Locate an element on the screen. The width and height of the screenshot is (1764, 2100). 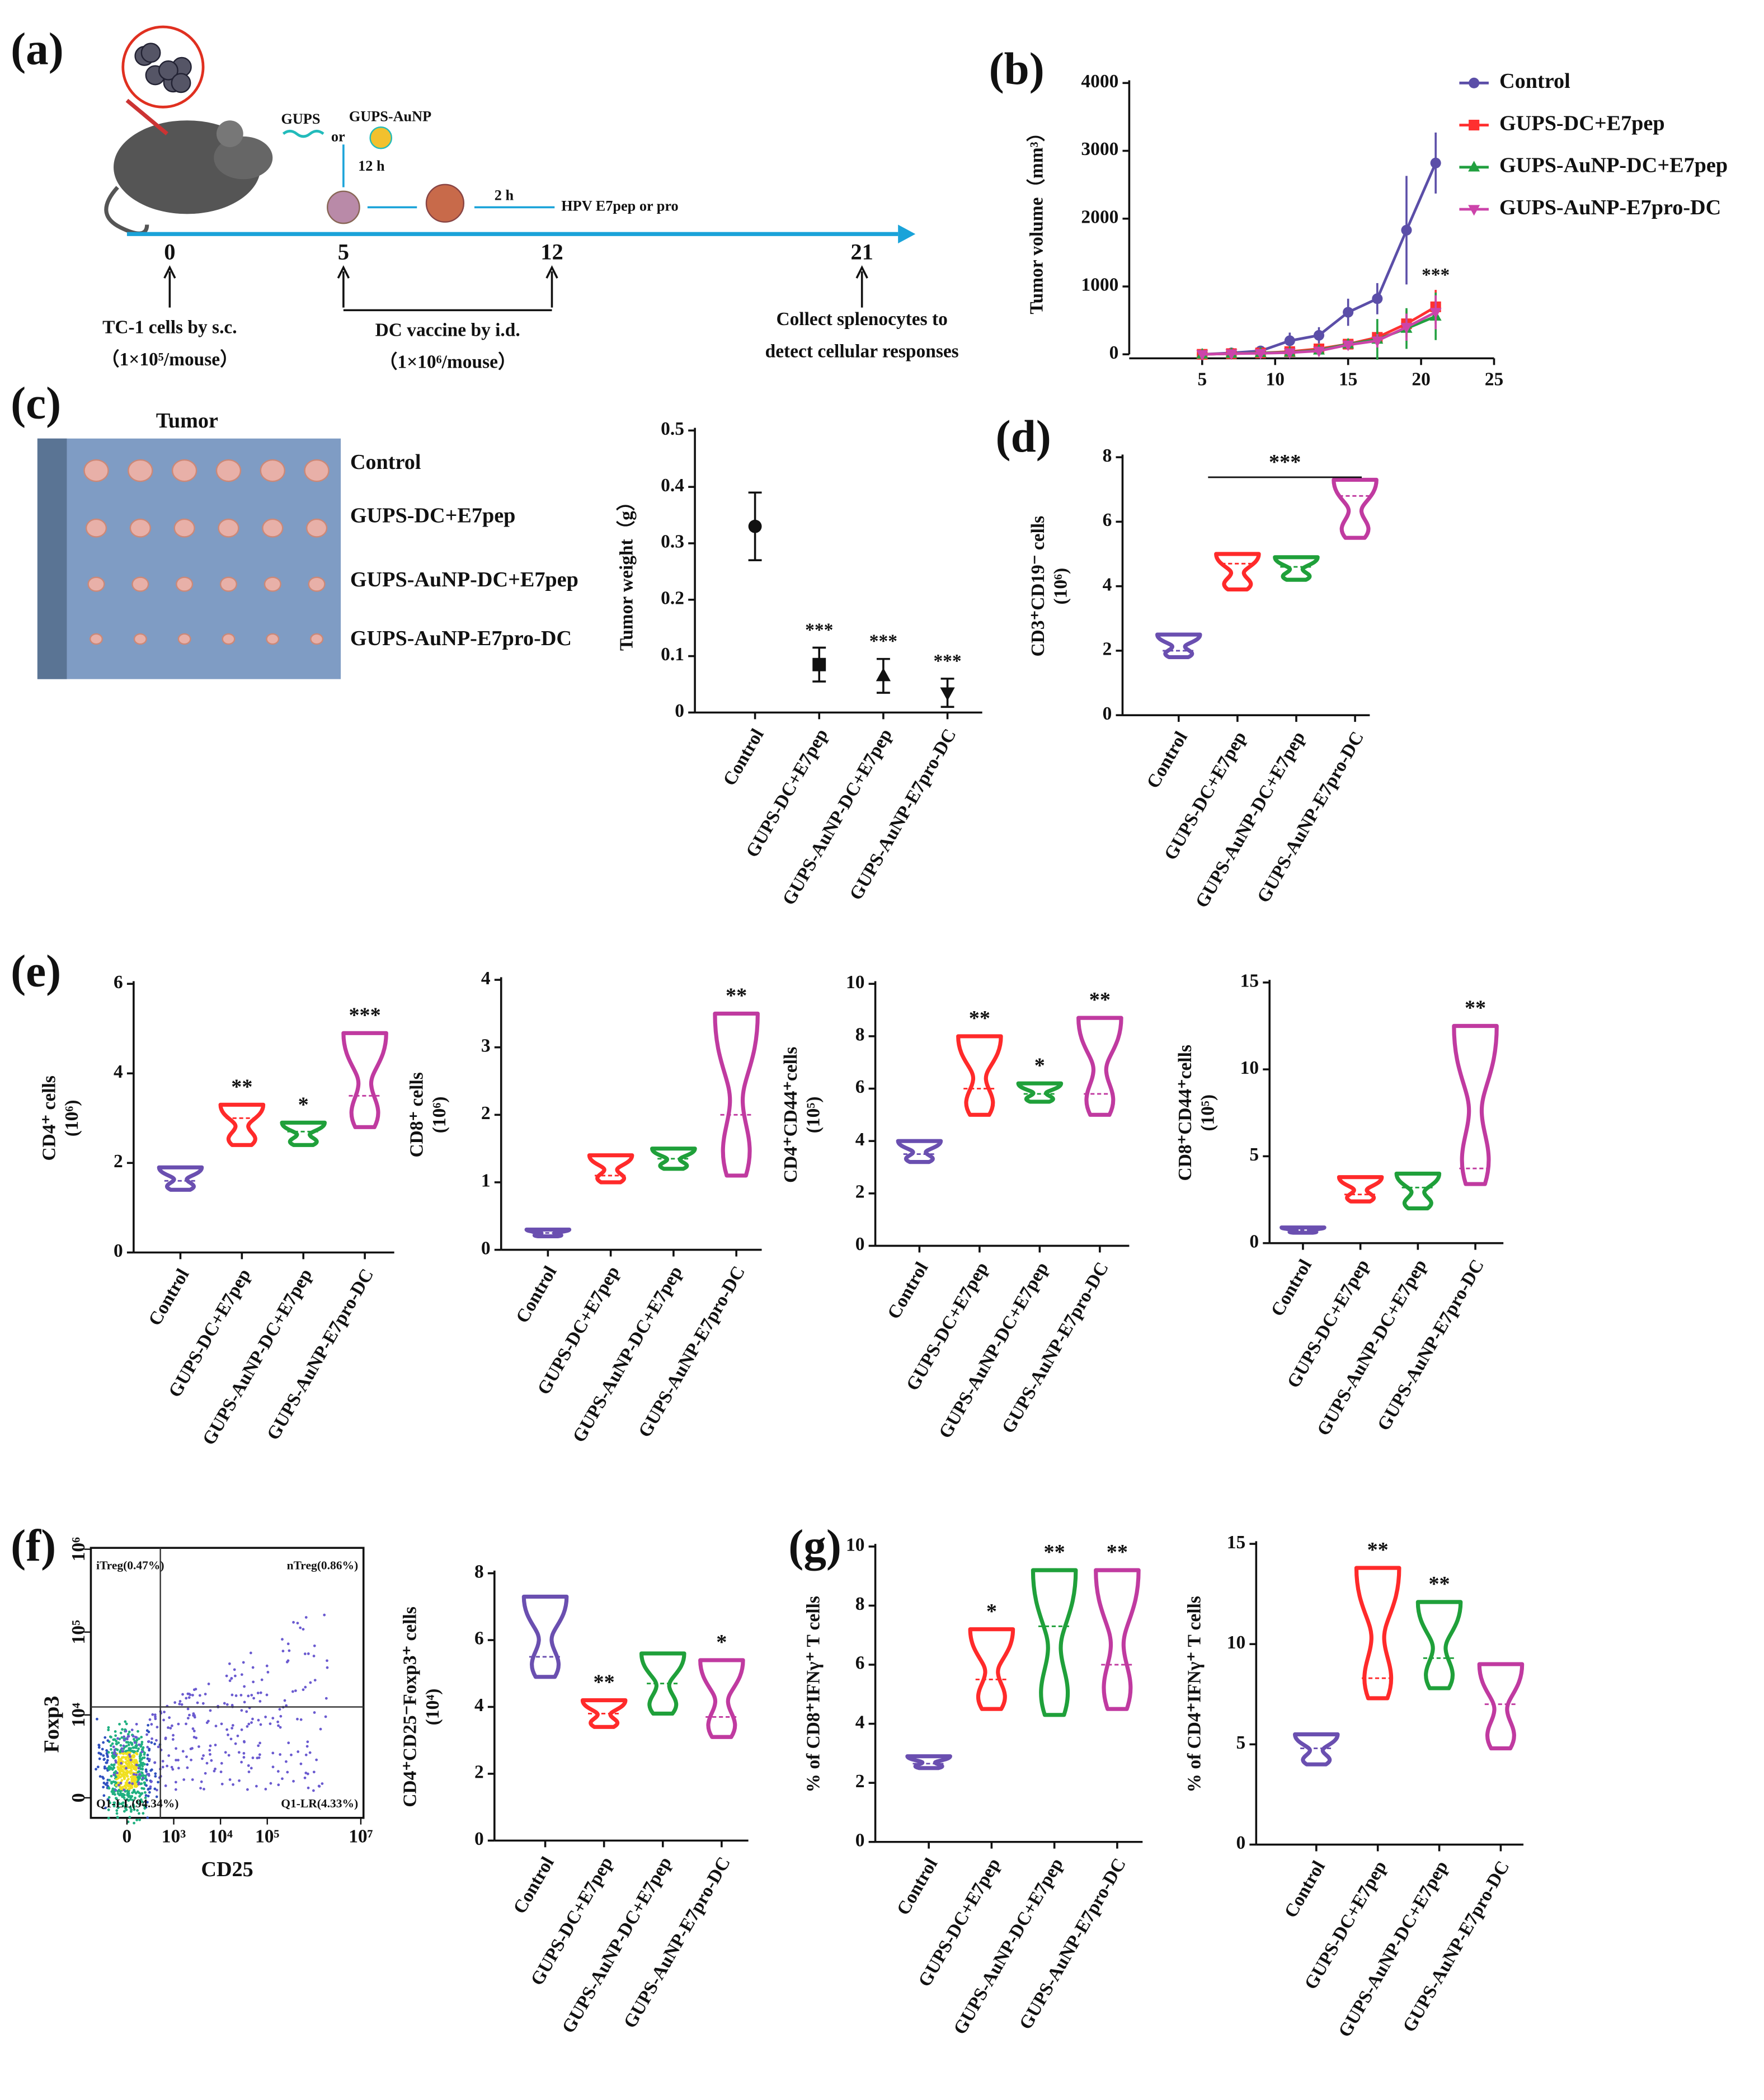
label: Control is located at coordinates (385, 462).